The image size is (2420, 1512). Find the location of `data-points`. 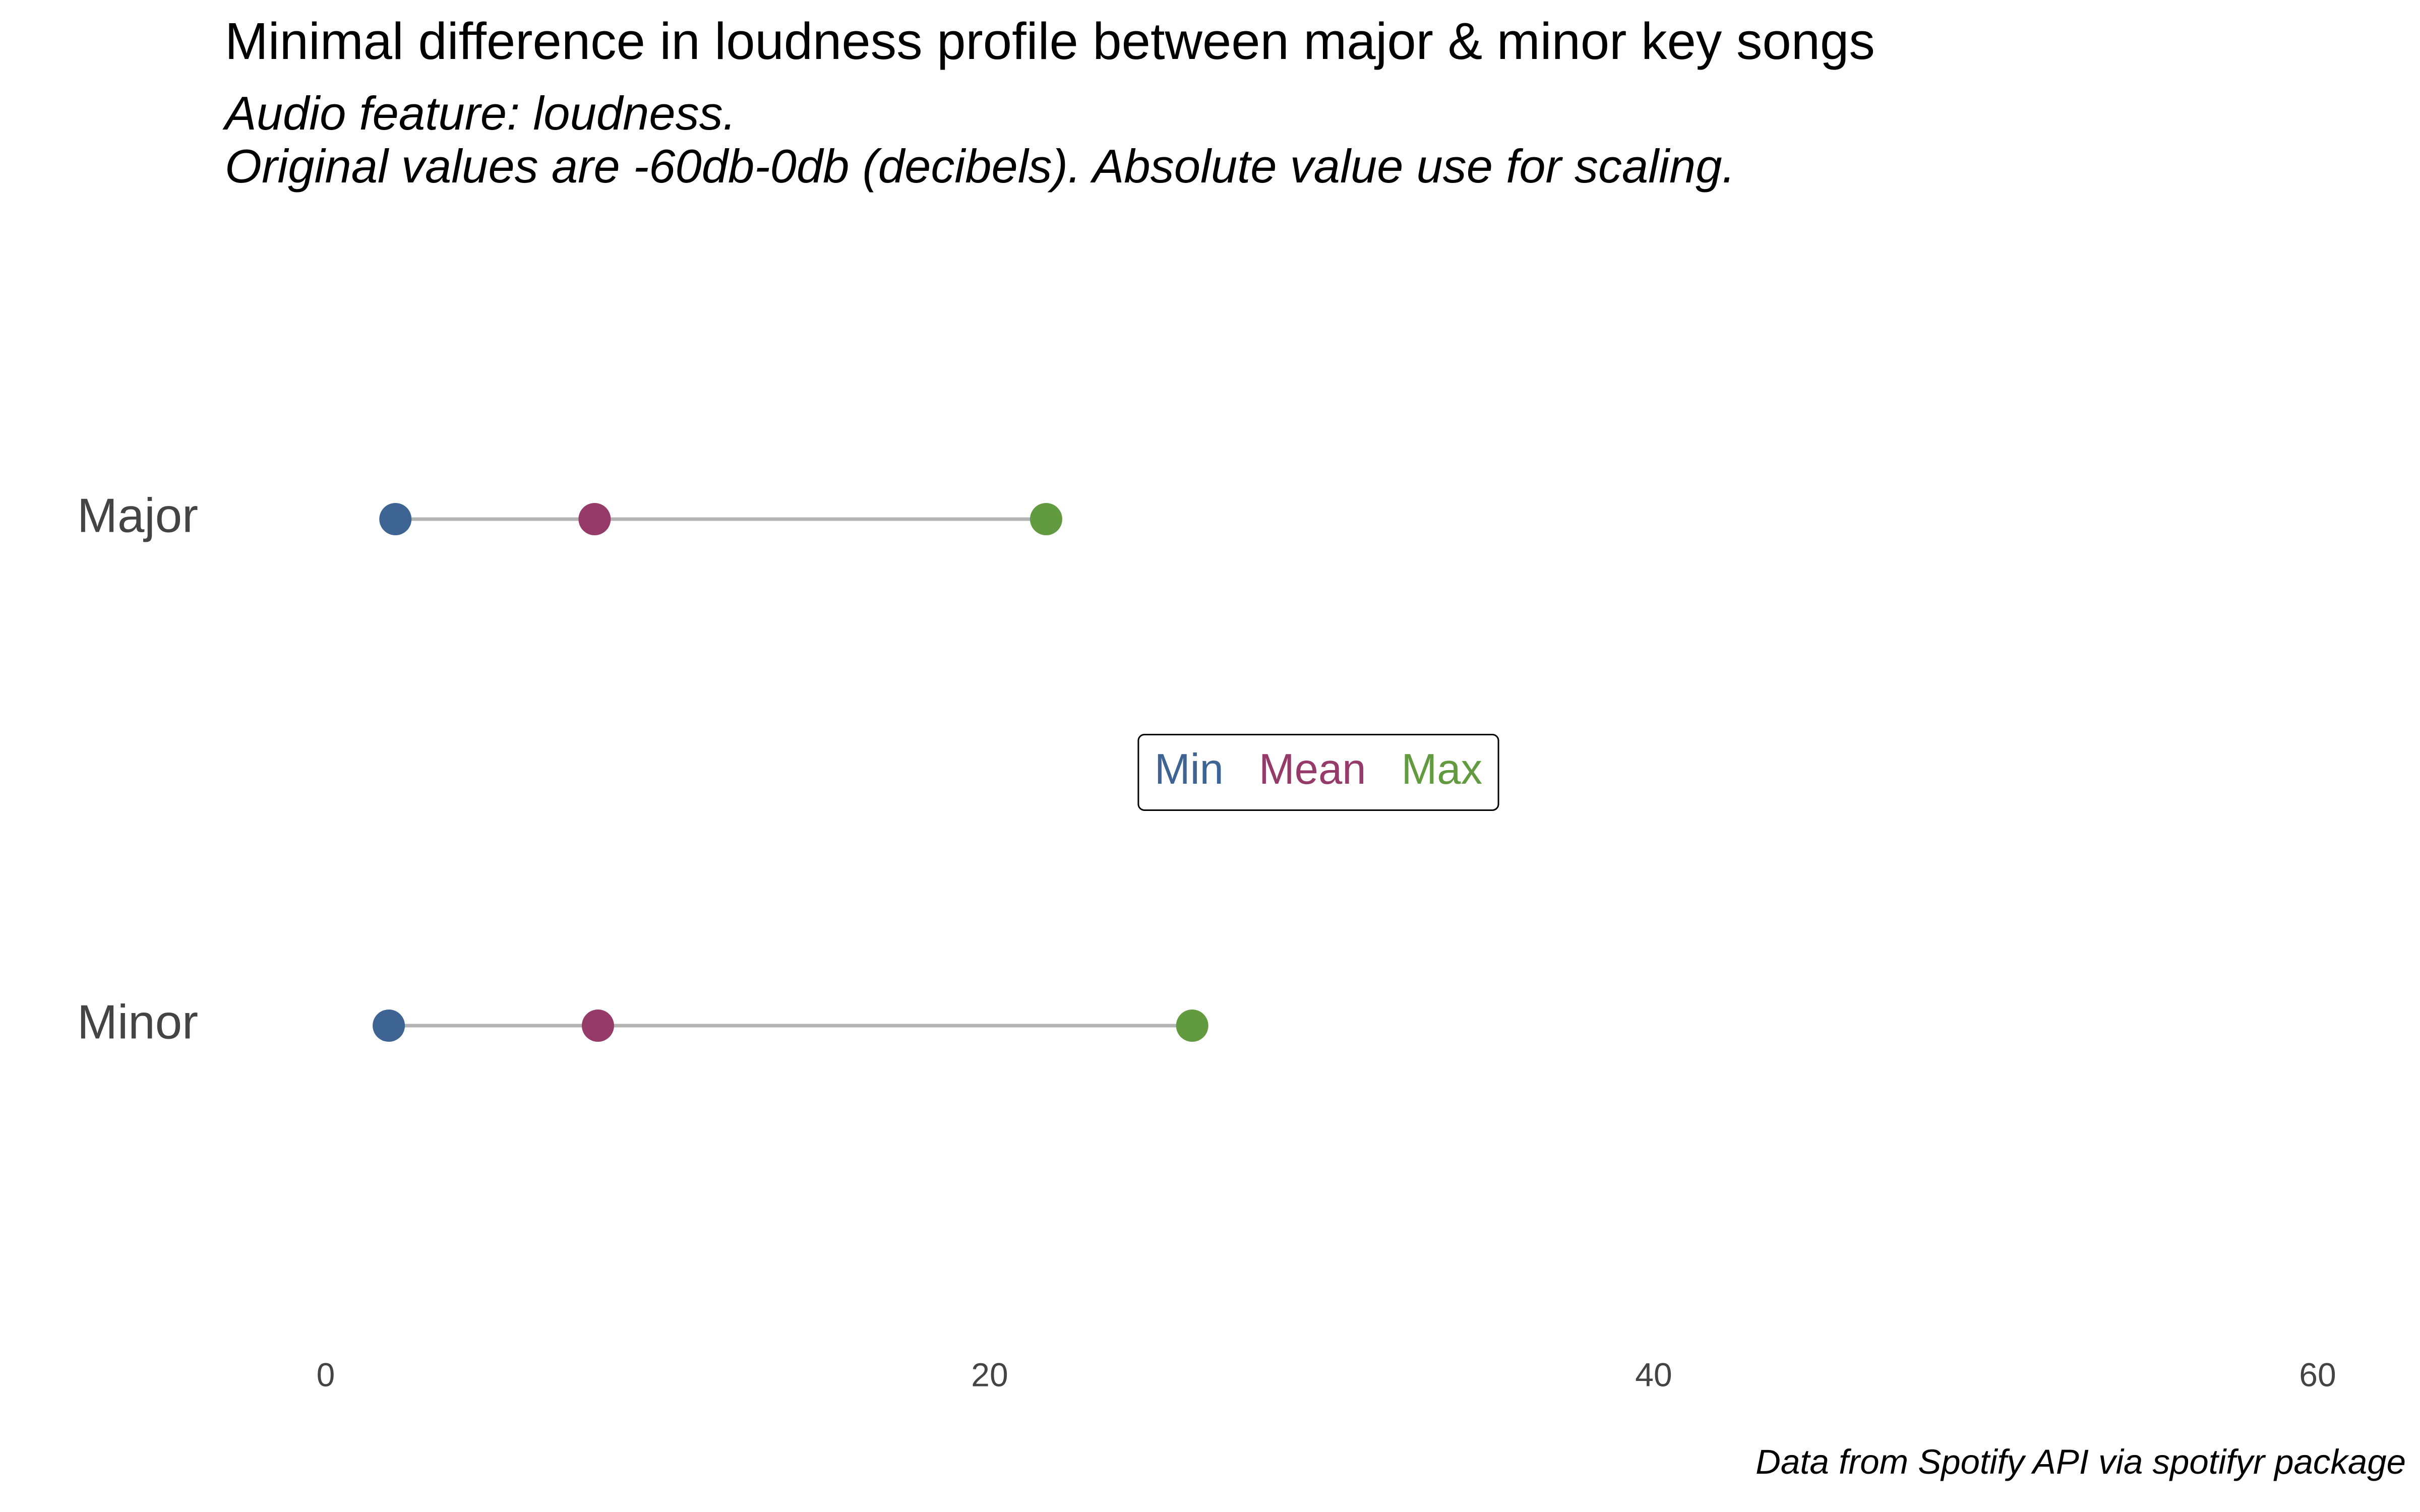

data-points is located at coordinates (790, 772).